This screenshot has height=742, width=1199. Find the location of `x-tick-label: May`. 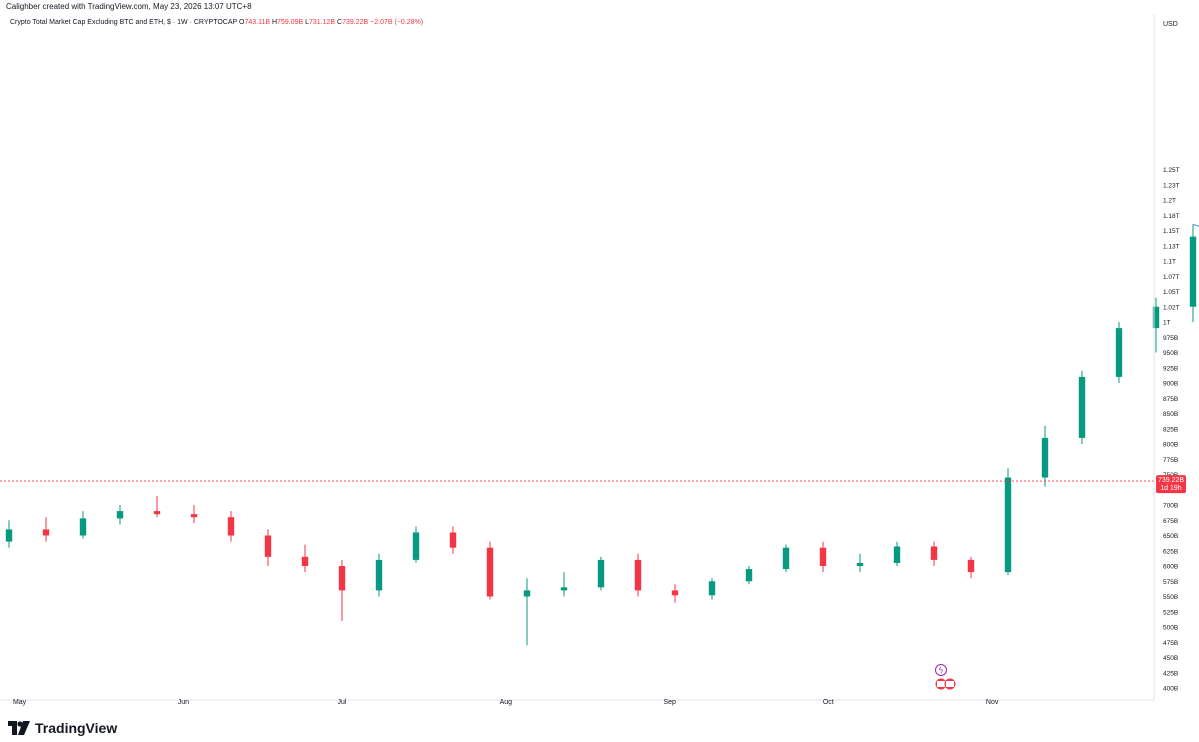

x-tick-label: May is located at coordinates (20, 702).